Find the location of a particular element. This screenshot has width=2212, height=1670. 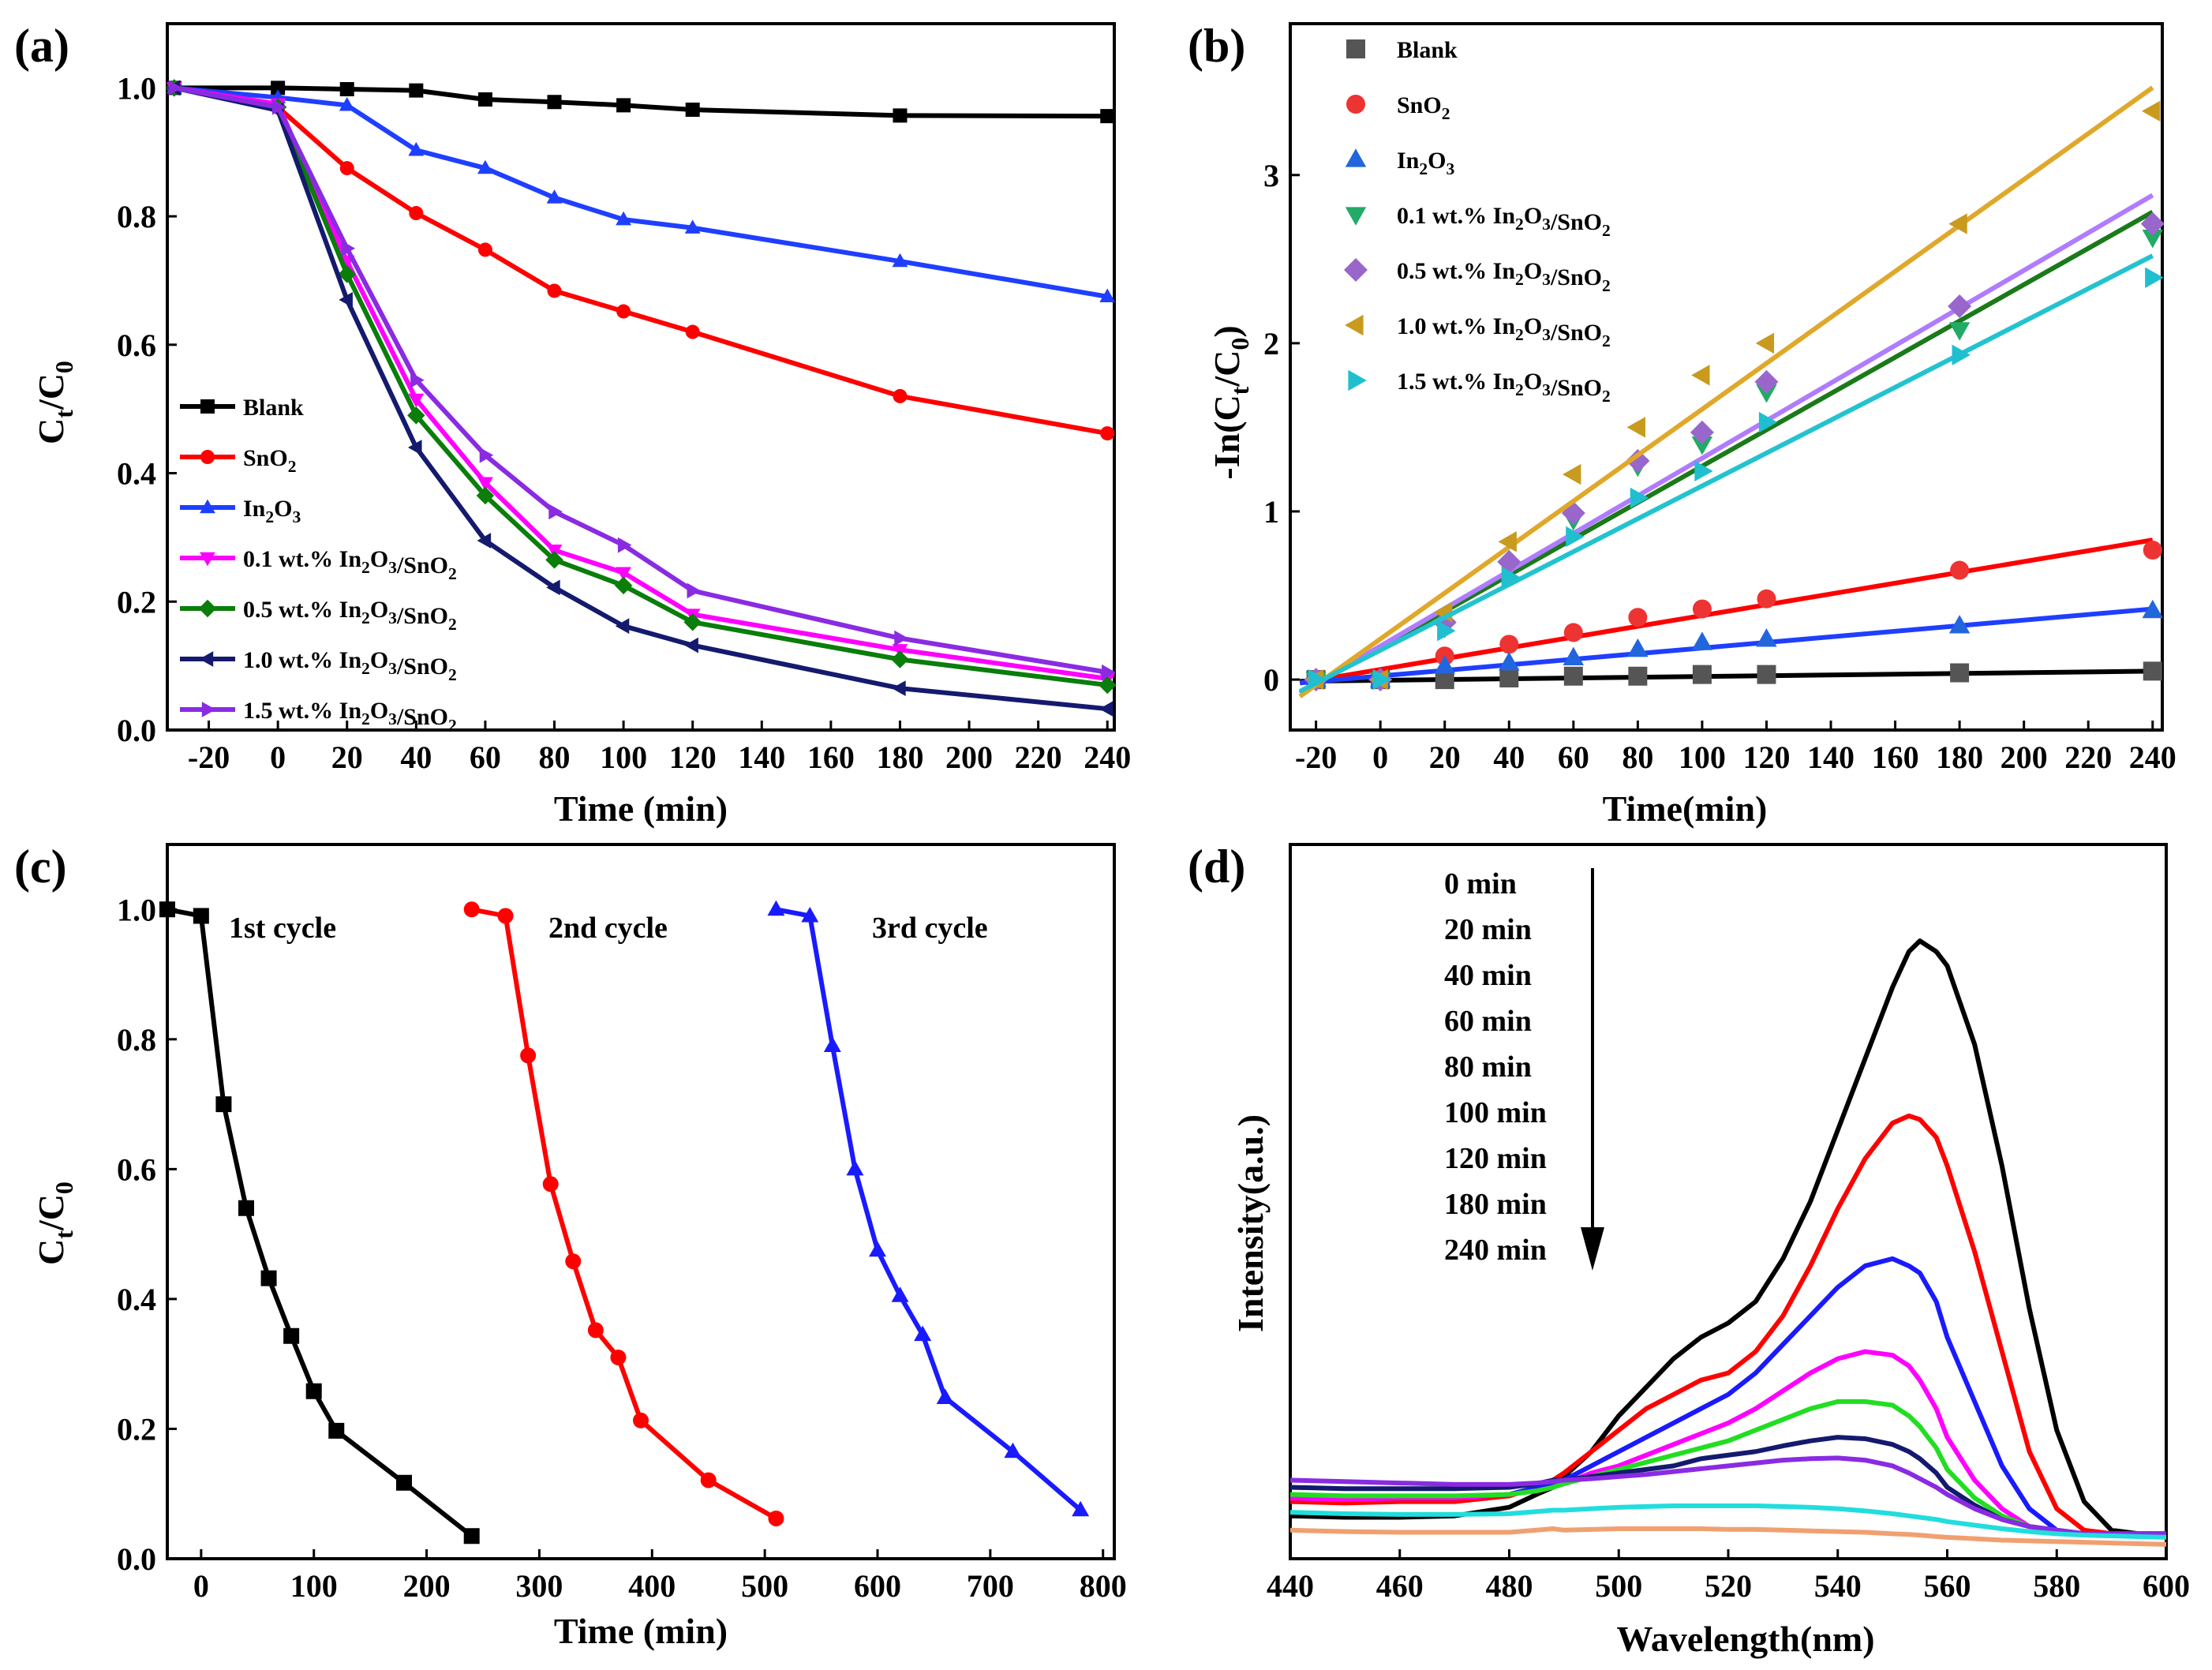

y-axis-label-c: Ct/C0 is located at coordinates (54, 1223).